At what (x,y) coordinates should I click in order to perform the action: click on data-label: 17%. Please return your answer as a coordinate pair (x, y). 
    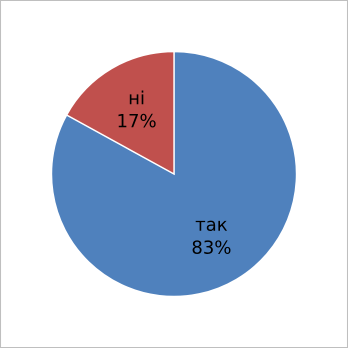
    Looking at the image, I should click on (137, 121).